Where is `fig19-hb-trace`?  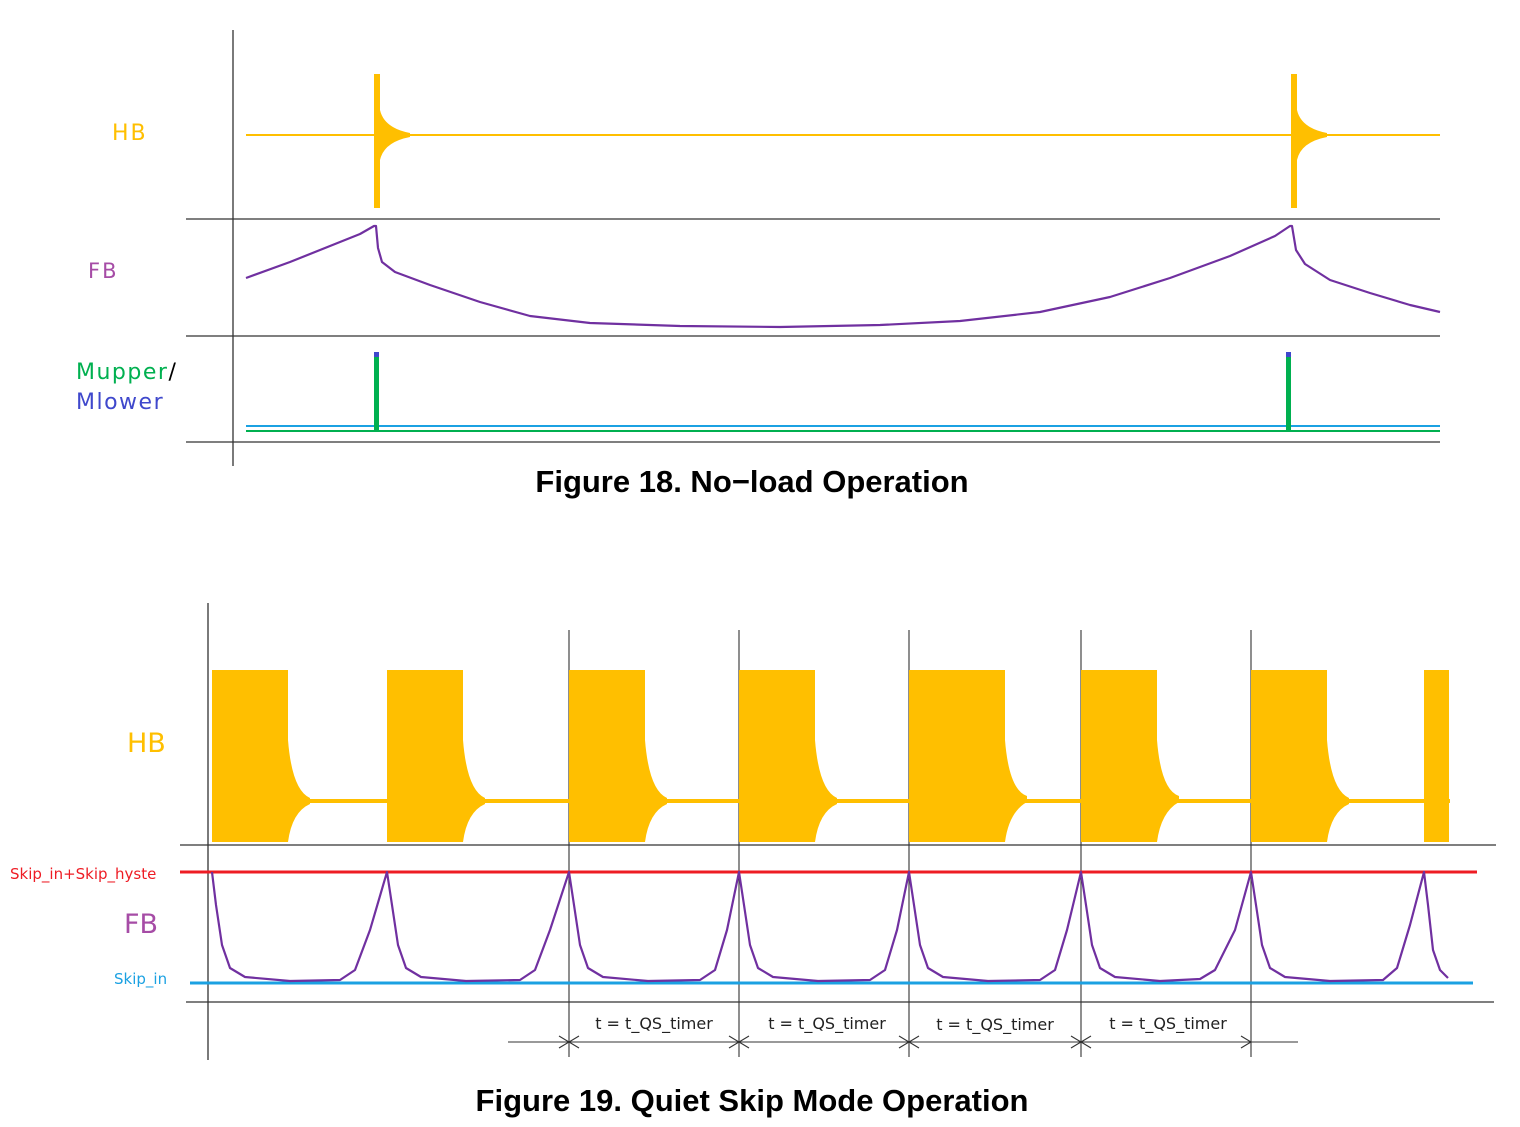
fig19-hb-trace is located at coordinates (831, 756).